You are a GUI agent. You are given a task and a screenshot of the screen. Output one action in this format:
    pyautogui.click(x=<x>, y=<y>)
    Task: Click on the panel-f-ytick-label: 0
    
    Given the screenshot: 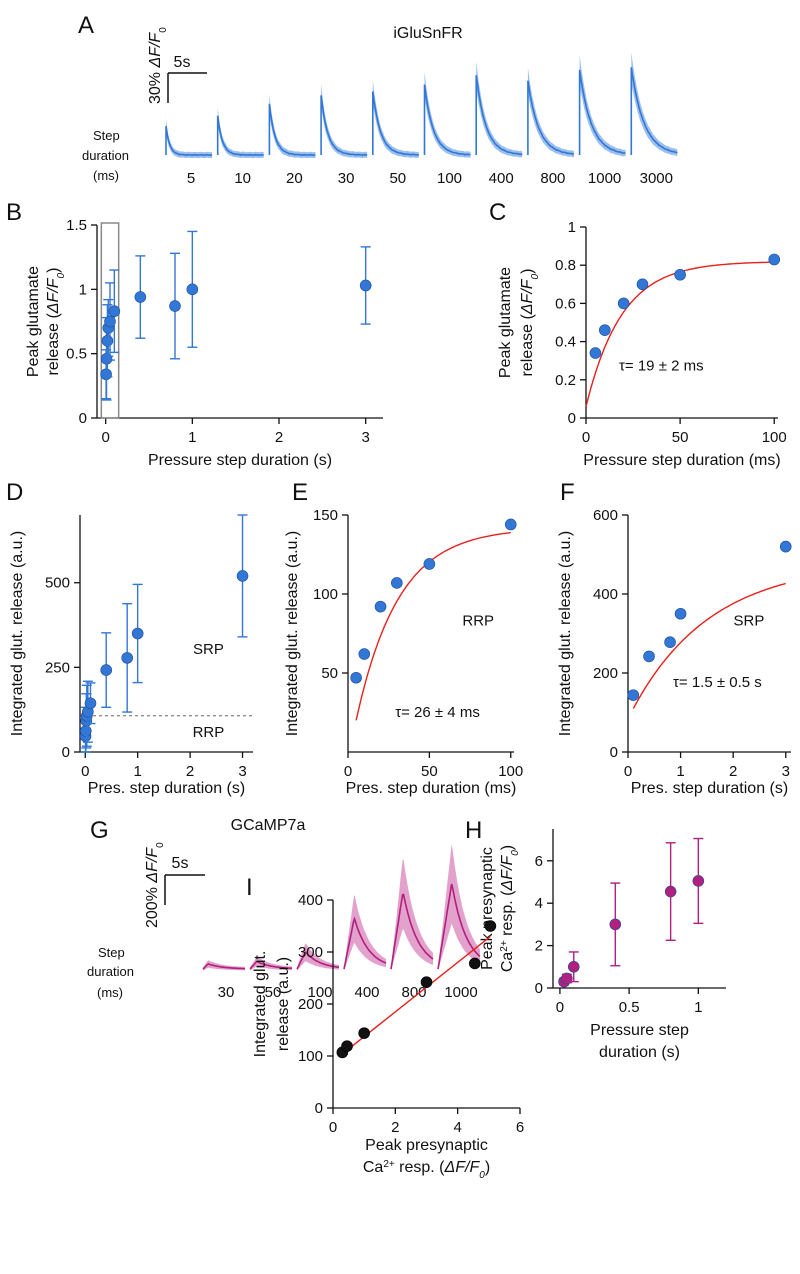 What is the action you would take?
    pyautogui.click(x=614, y=752)
    